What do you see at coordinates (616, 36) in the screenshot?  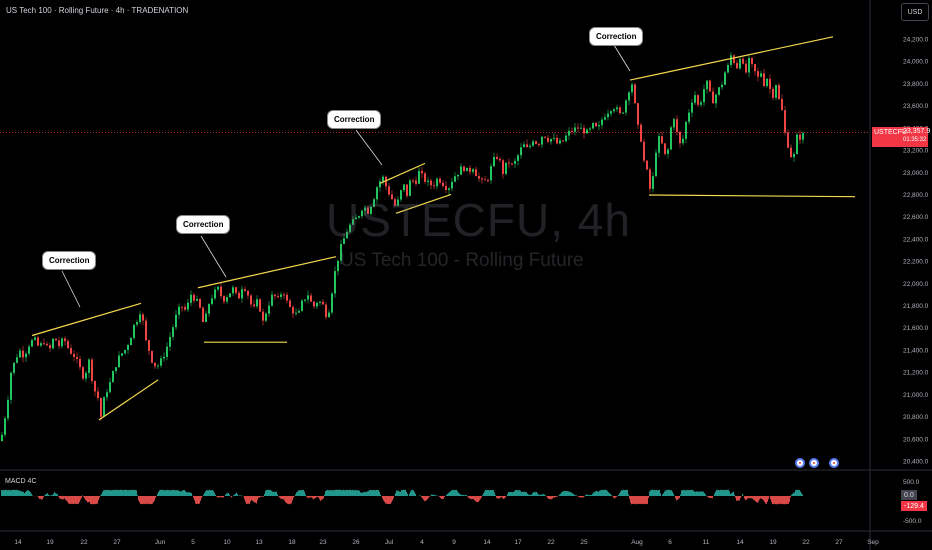 I see `correction-callout-4: Correction` at bounding box center [616, 36].